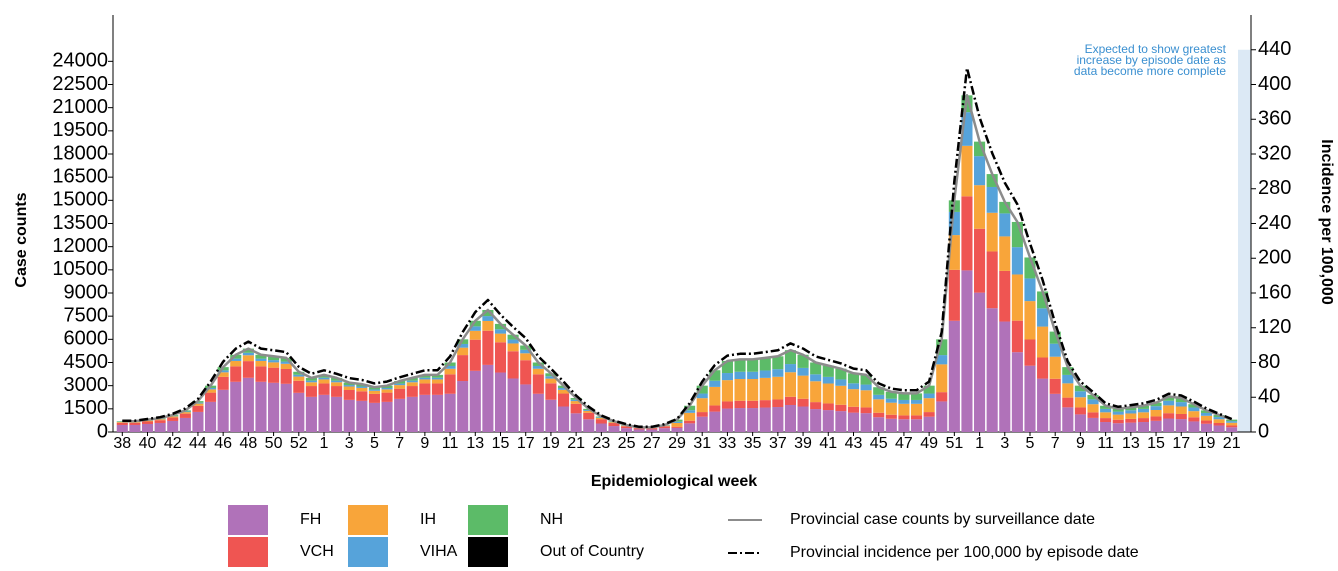 This screenshot has height=571, width=1338. I want to click on x-tick-label: 5, so click(374, 443).